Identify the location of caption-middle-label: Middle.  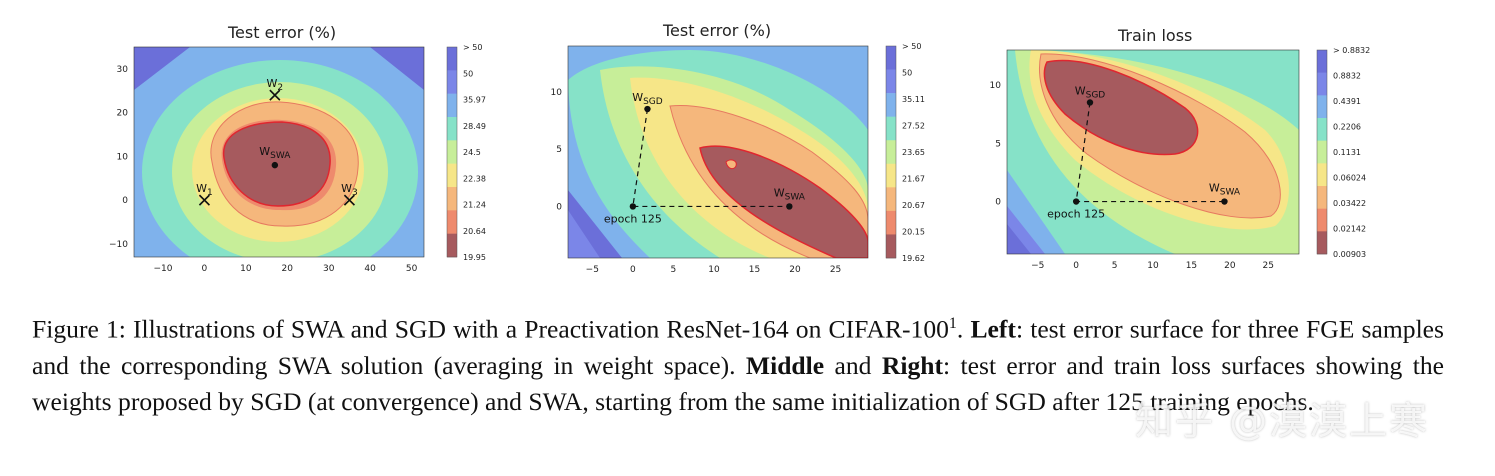
(785, 365).